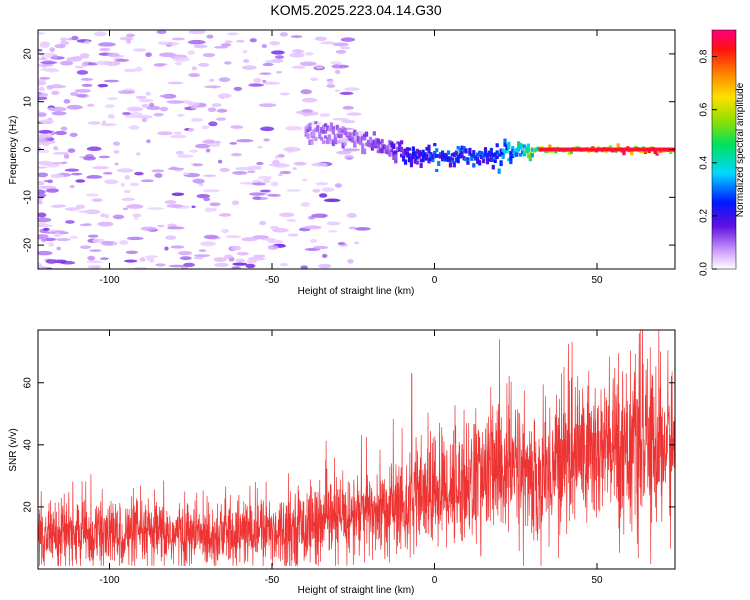  What do you see at coordinates (355, 10) in the screenshot?
I see `chart-title: KOM5.2025.223.04.14.G30` at bounding box center [355, 10].